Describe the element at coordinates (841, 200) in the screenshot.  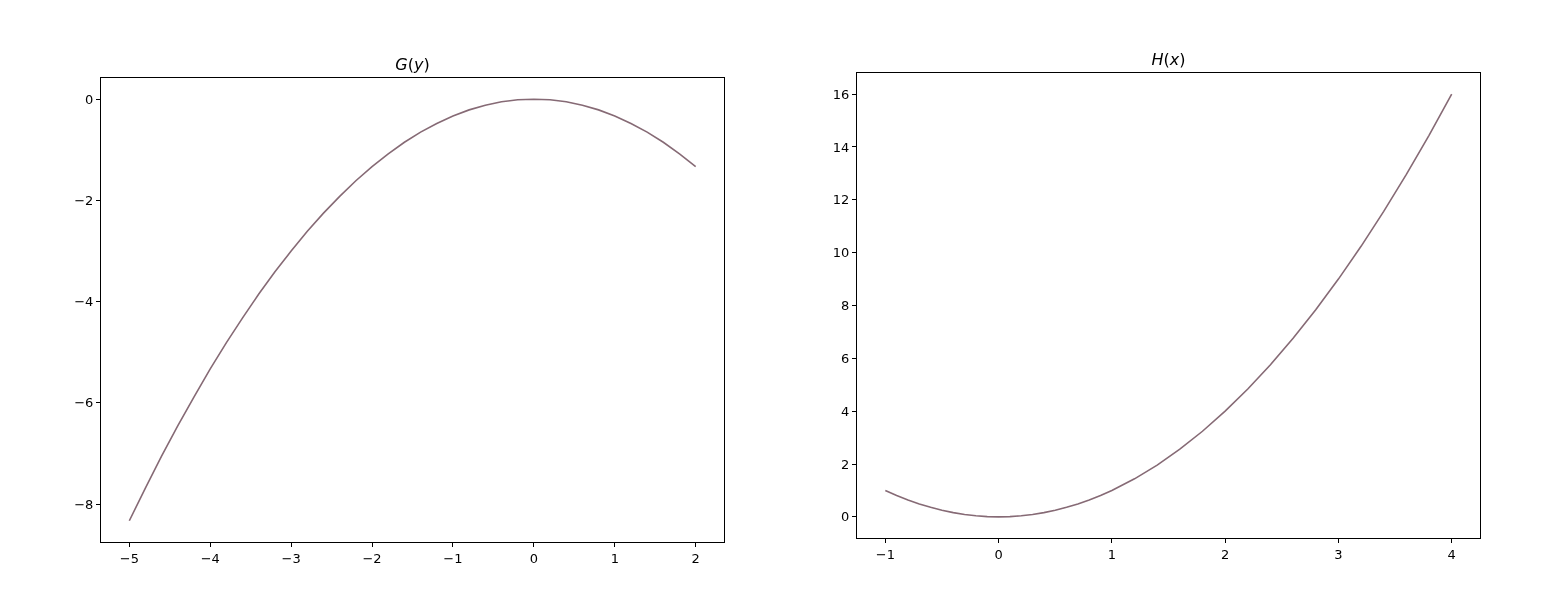
I see `y-tick-label: 12` at that location.